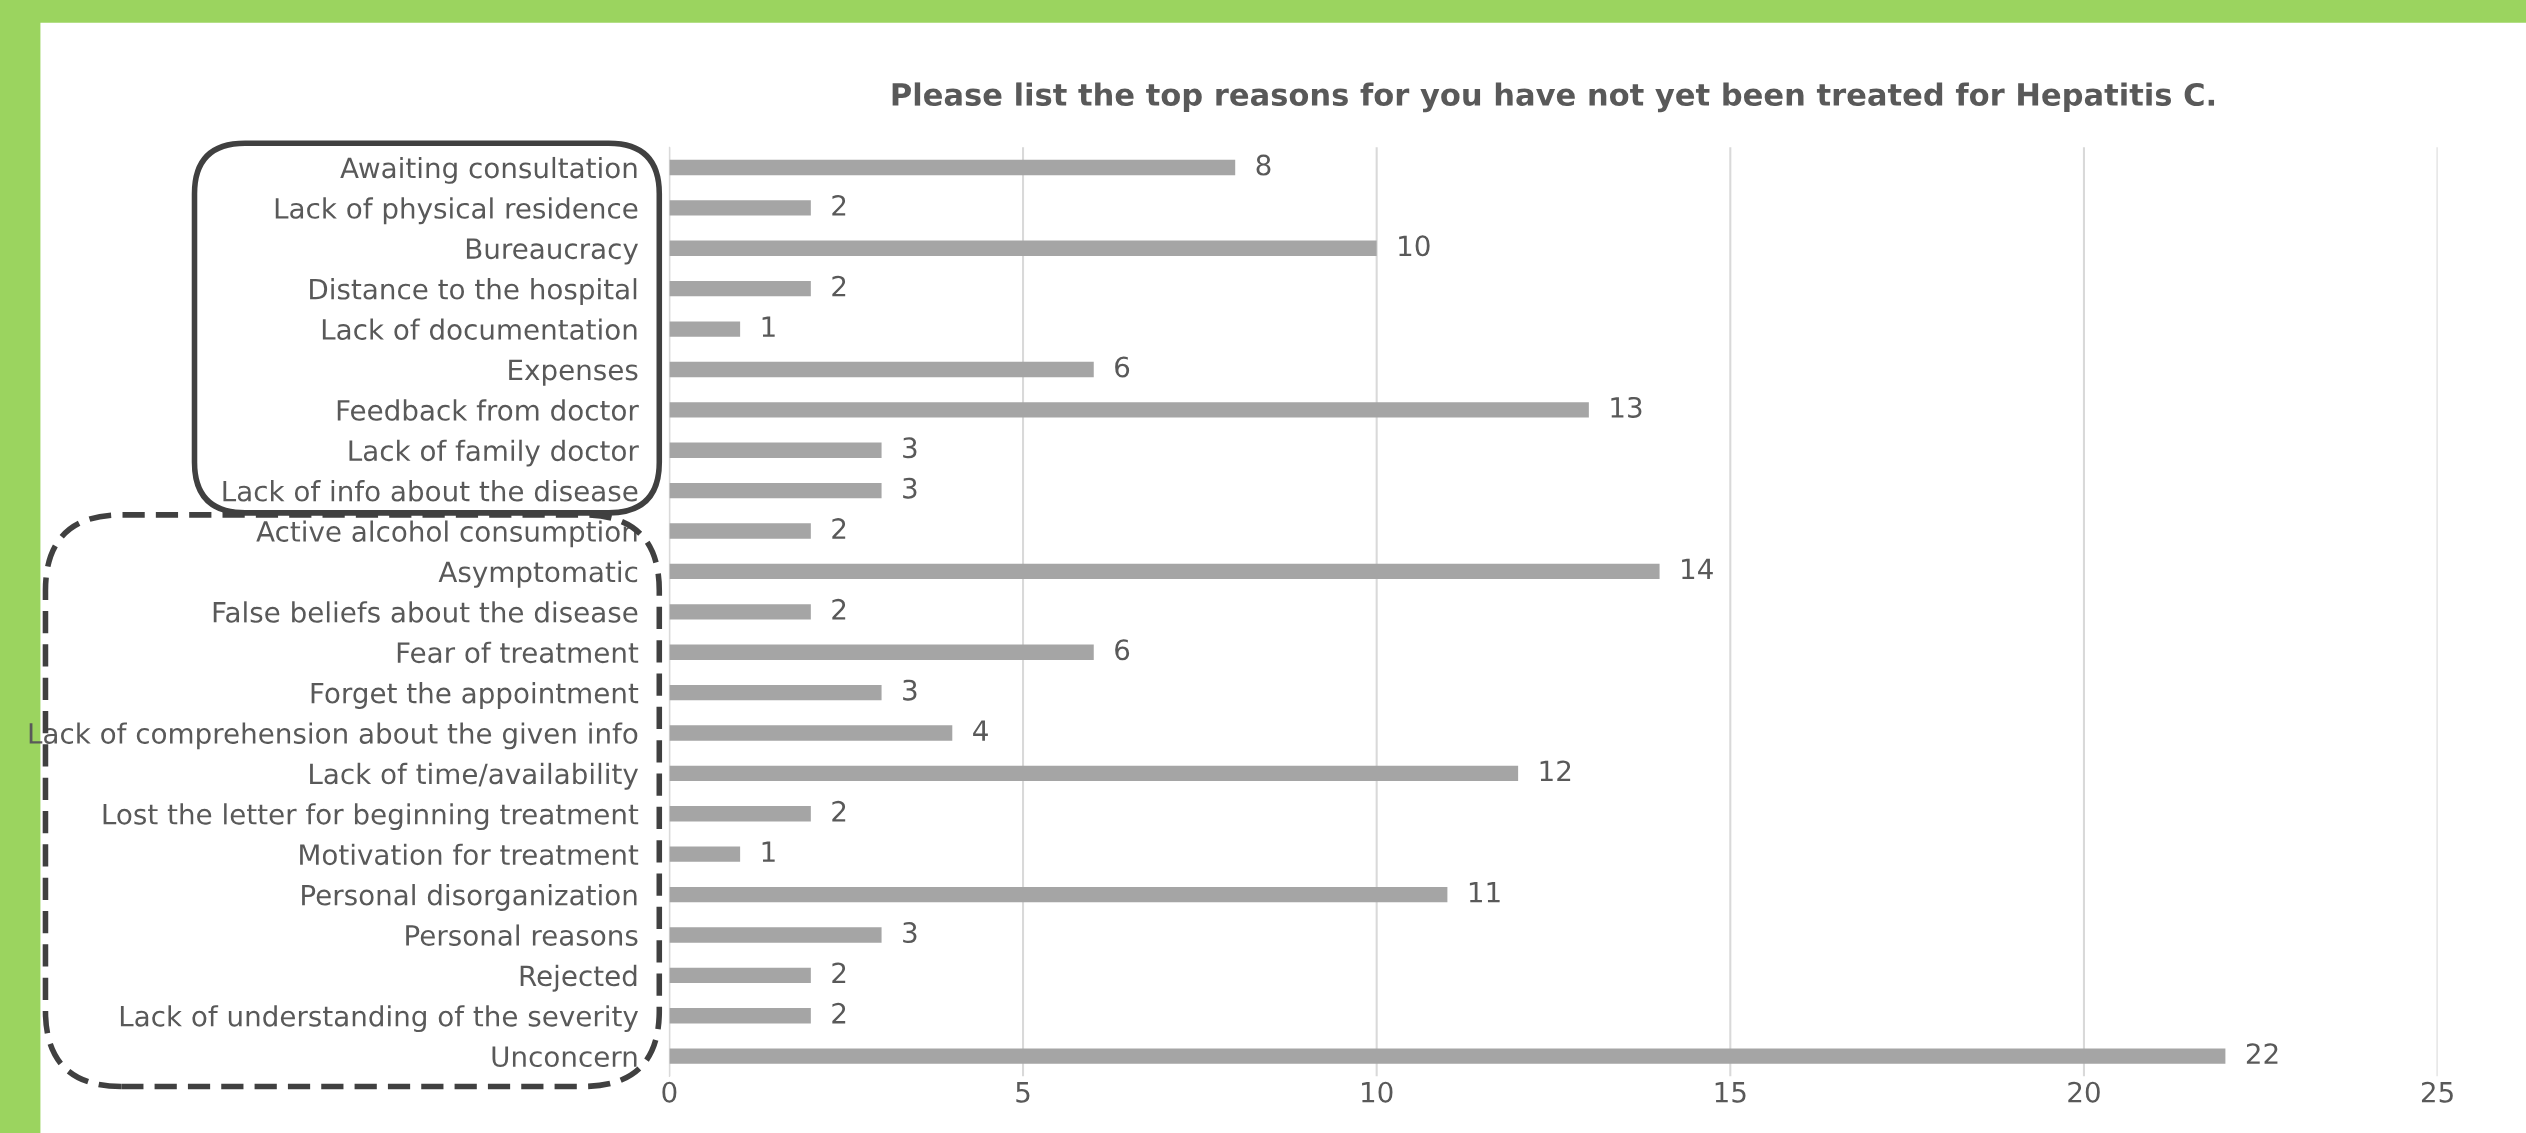 Image resolution: width=2526 pixels, height=1133 pixels. Describe the element at coordinates (469, 897) in the screenshot. I see `y-tick-label: Personal disorganization` at that location.